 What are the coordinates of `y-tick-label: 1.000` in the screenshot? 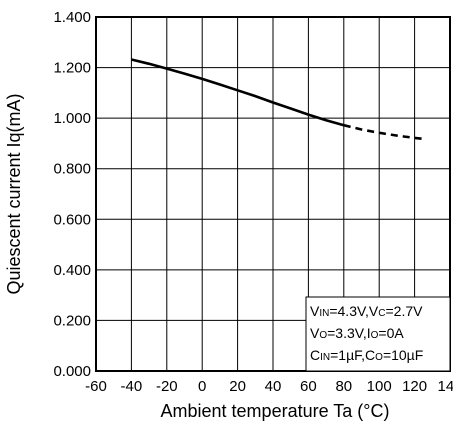 It's located at (72, 118).